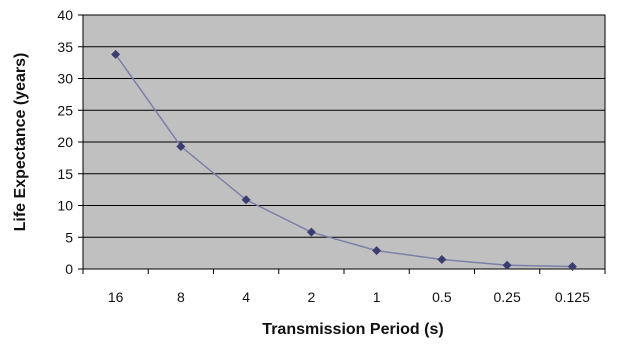  I want to click on x-tick-label-4: 4, so click(246, 297).